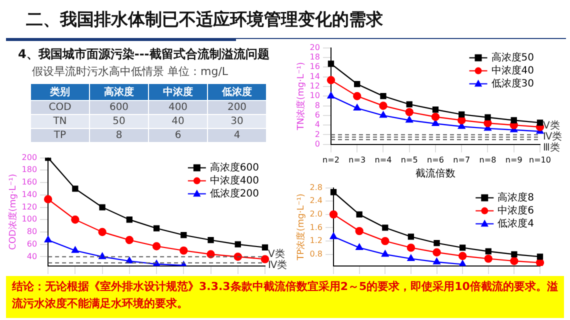 The image size is (570, 320). I want to click on legend-label: 中浓度400, so click(235, 180).